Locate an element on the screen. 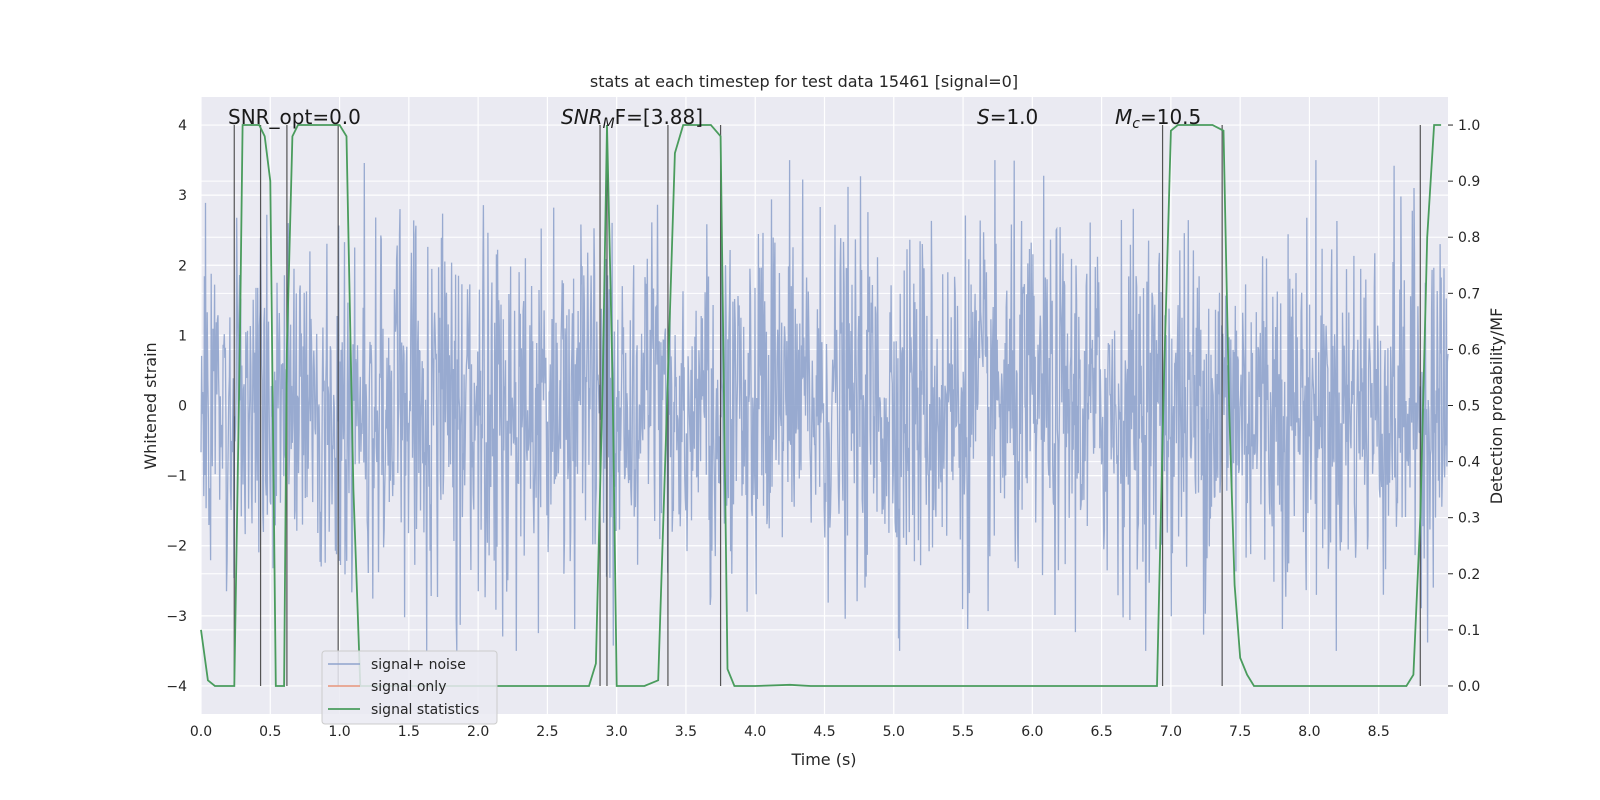 The image size is (1600, 800). y-tick-label: 1 is located at coordinates (182, 336).